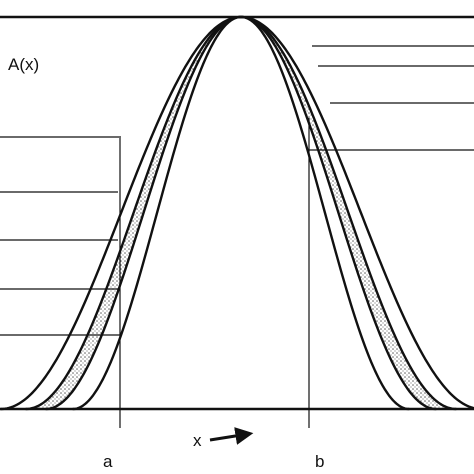  What do you see at coordinates (231, 436) in the screenshot?
I see `right-arrow-icon` at bounding box center [231, 436].